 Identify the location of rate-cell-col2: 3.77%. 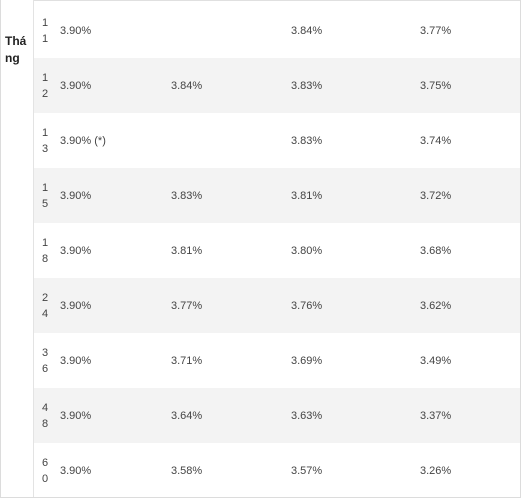
(187, 305).